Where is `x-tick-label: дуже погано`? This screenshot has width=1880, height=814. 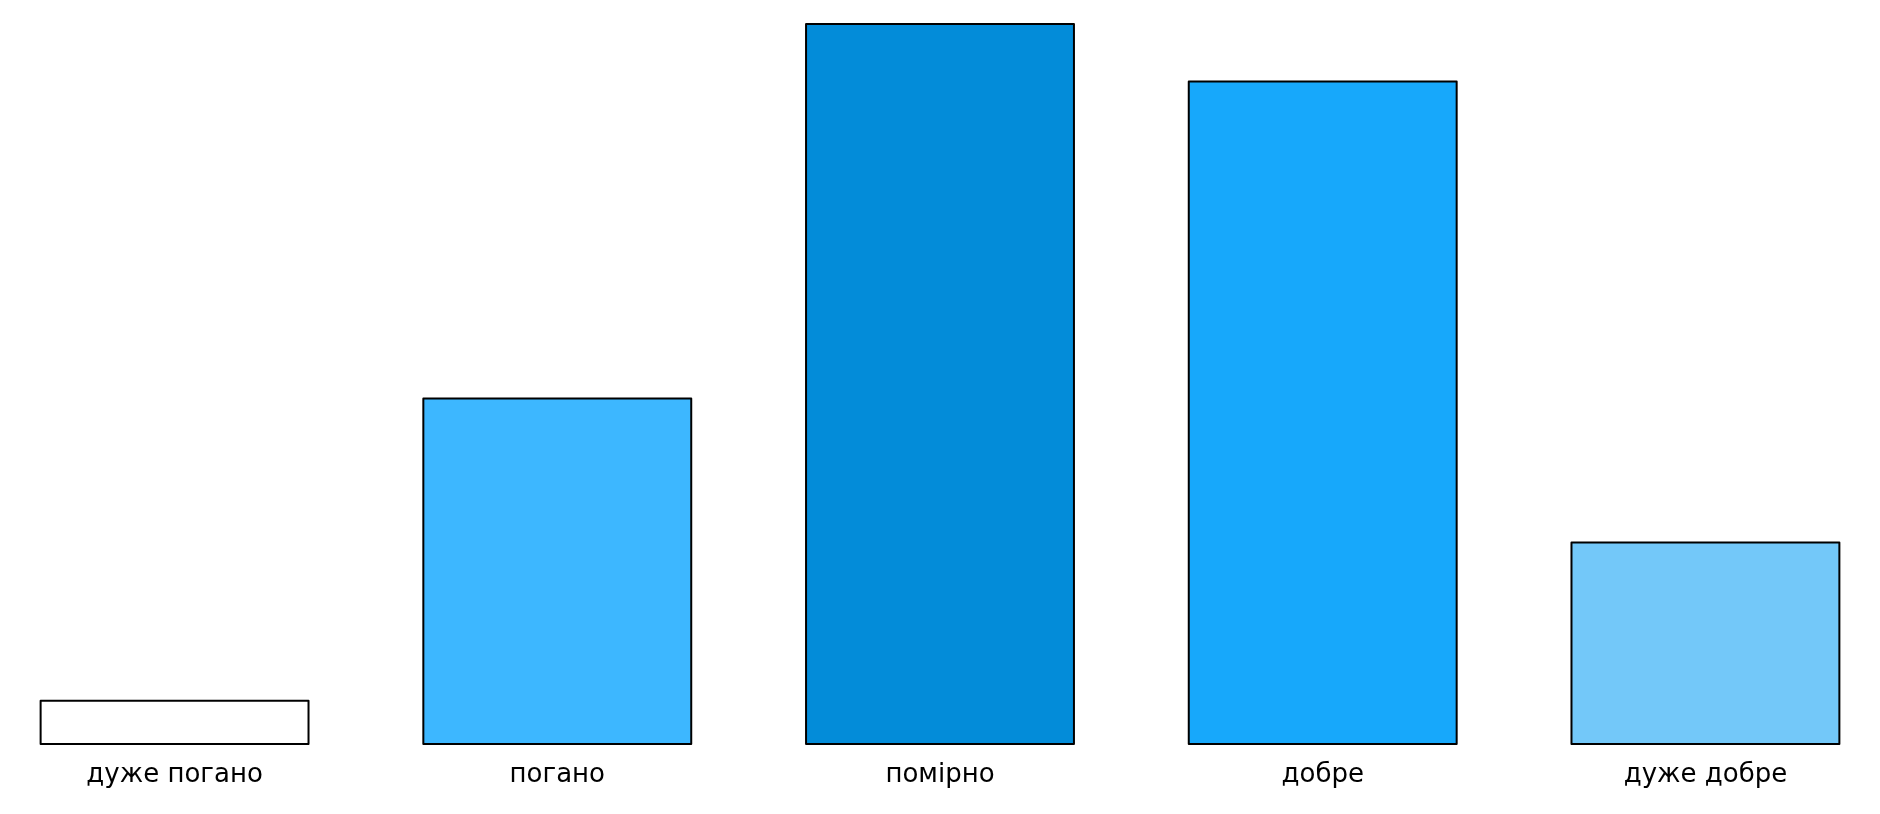
x-tick-label: дуже погано is located at coordinates (174, 773).